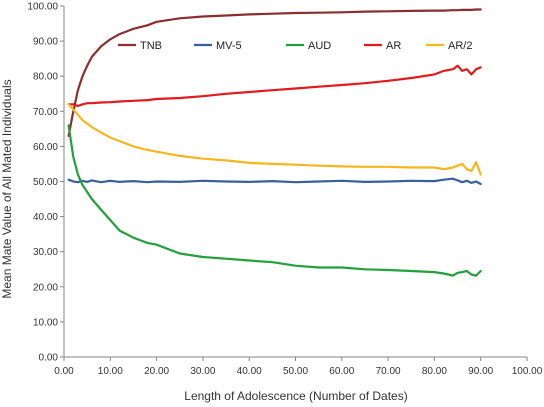  Describe the element at coordinates (319, 46) in the screenshot. I see `legend-label-aud: AUD` at that location.